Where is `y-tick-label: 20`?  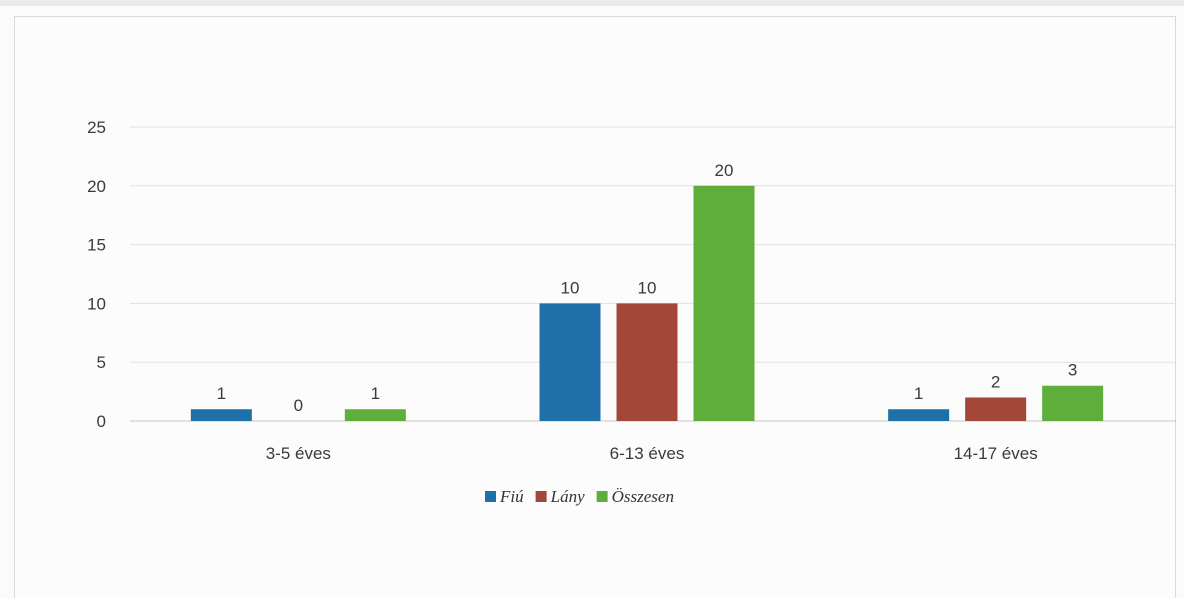
y-tick-label: 20 is located at coordinates (96, 186).